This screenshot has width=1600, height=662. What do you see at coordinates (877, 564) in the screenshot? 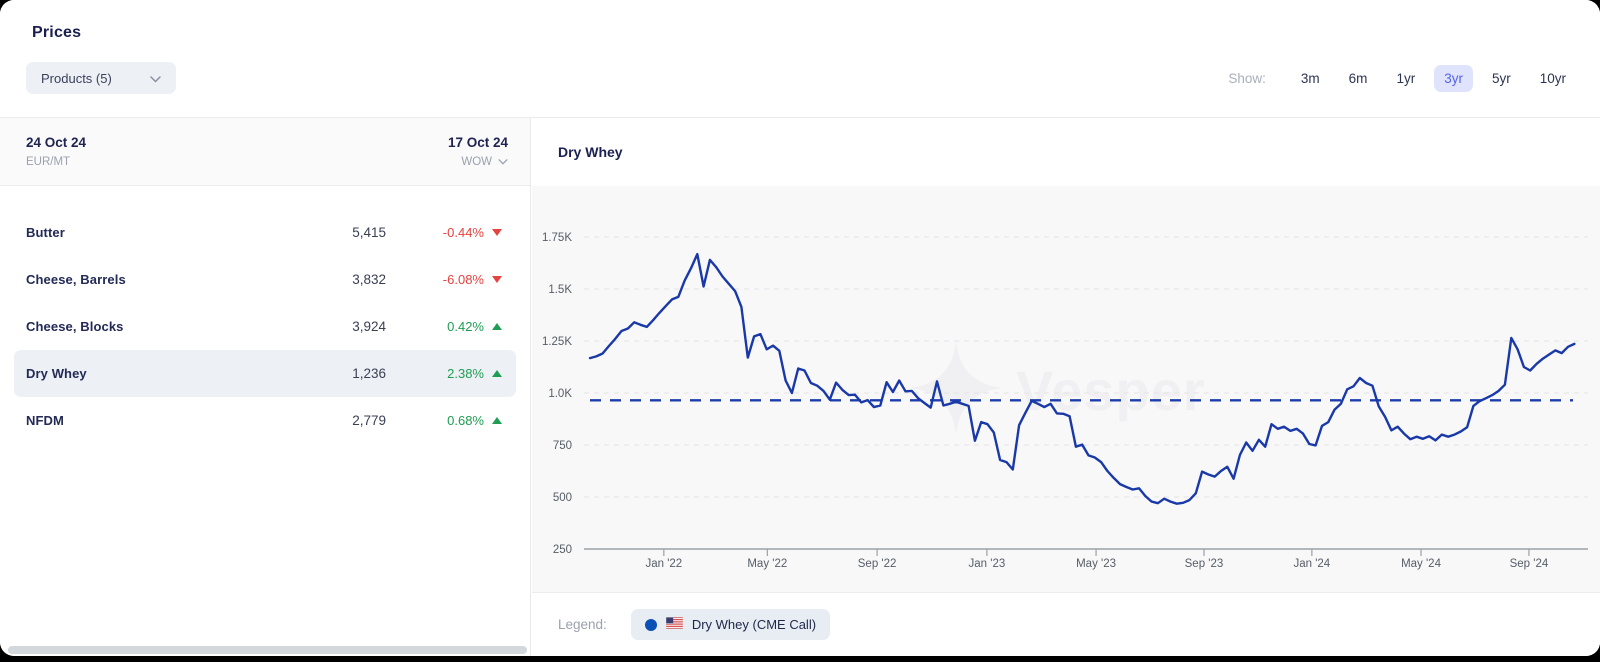
I see `x-tick-label: Sep '22` at bounding box center [877, 564].